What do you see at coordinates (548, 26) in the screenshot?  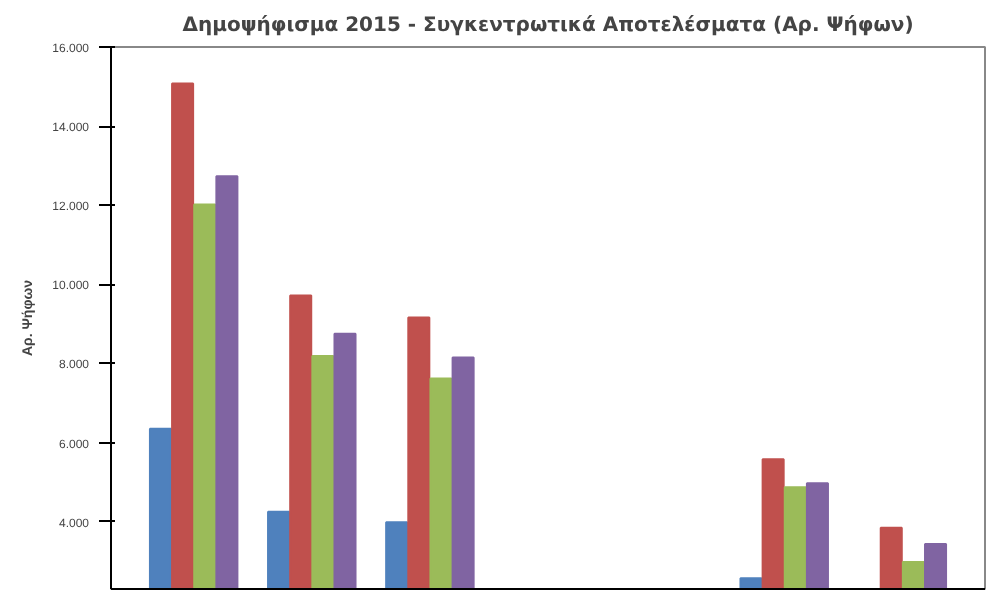 I see `chart-title: Δημοψήφισμα 2015 - Συγκεντρωτικά Αποτελέσματα (Αρ. Ψήφων)` at bounding box center [548, 26].